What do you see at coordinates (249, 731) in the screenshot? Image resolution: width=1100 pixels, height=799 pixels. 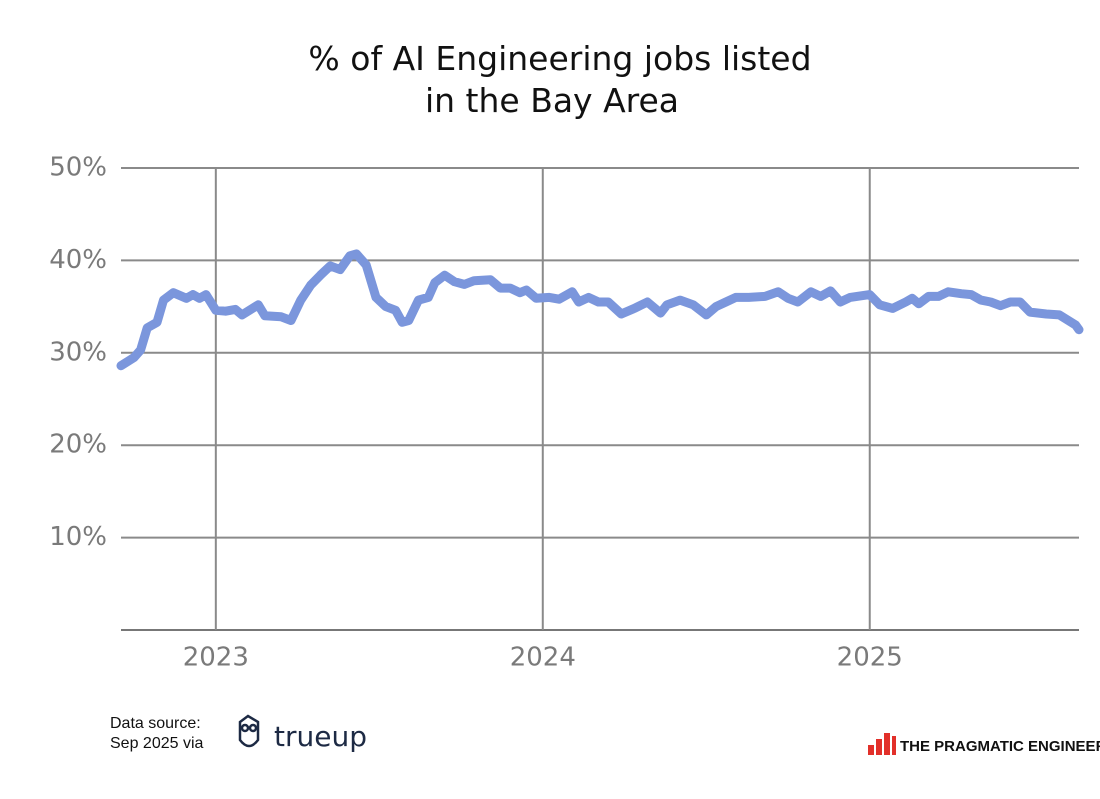 I see `trueup-logo` at bounding box center [249, 731].